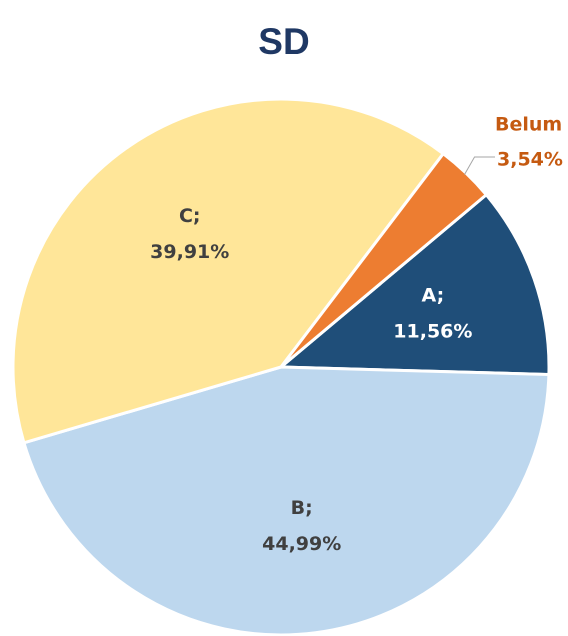 This screenshot has height=636, width=568. Describe the element at coordinates (530, 160) in the screenshot. I see `value-label: 3,54%` at that location.